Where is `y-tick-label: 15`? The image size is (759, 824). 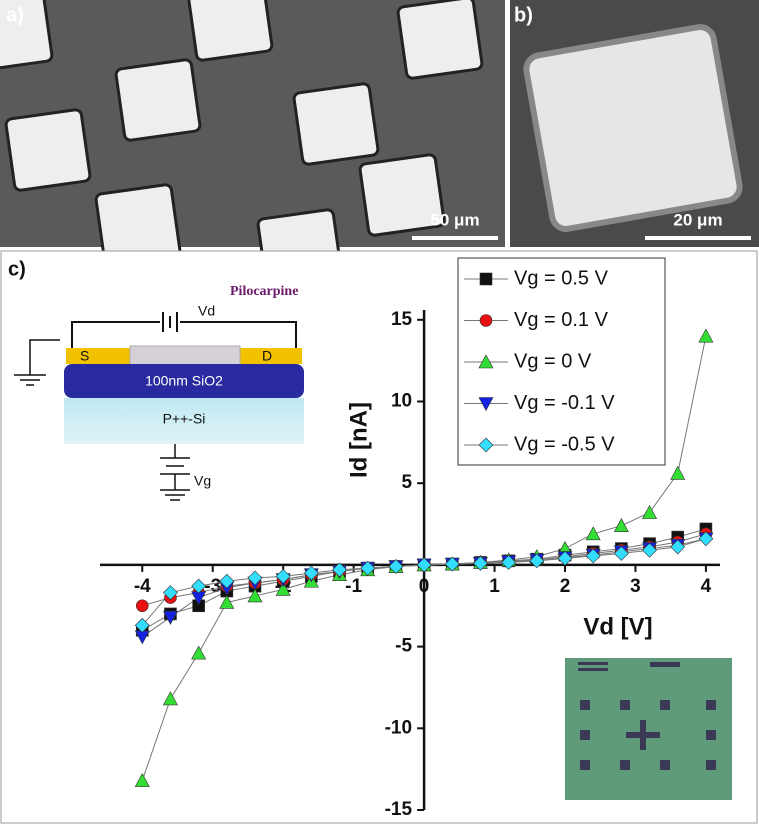 y-tick-label: 15 is located at coordinates (402, 319).